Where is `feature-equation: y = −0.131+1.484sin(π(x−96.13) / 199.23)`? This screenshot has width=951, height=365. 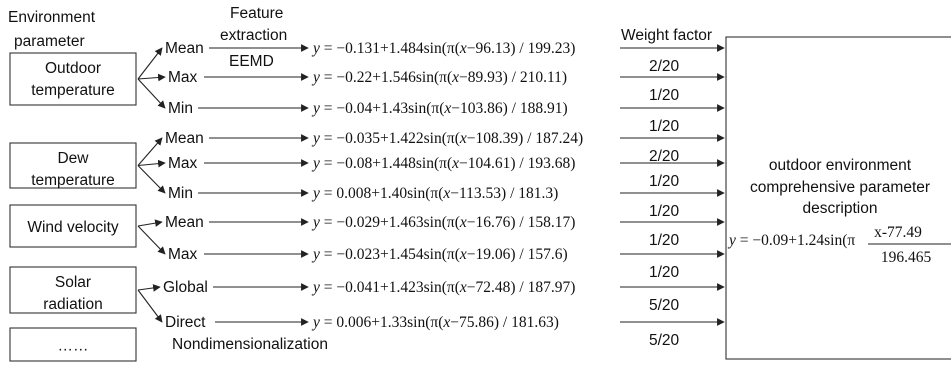
feature-equation: y = −0.131+1.484sin(π(x−96.13) / 199.23) is located at coordinates (443, 48).